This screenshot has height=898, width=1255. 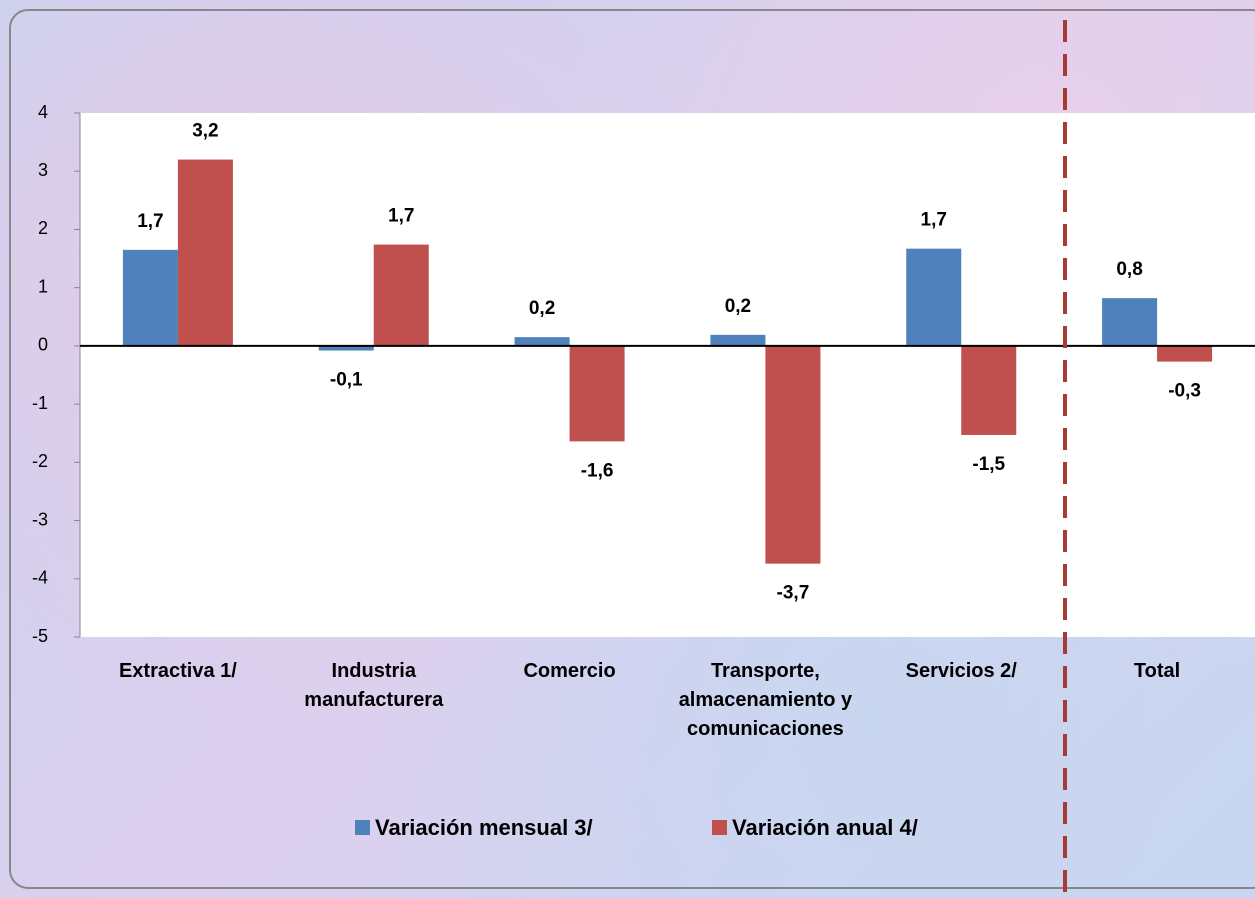 What do you see at coordinates (40, 636) in the screenshot?
I see `y-tick-label: -5` at bounding box center [40, 636].